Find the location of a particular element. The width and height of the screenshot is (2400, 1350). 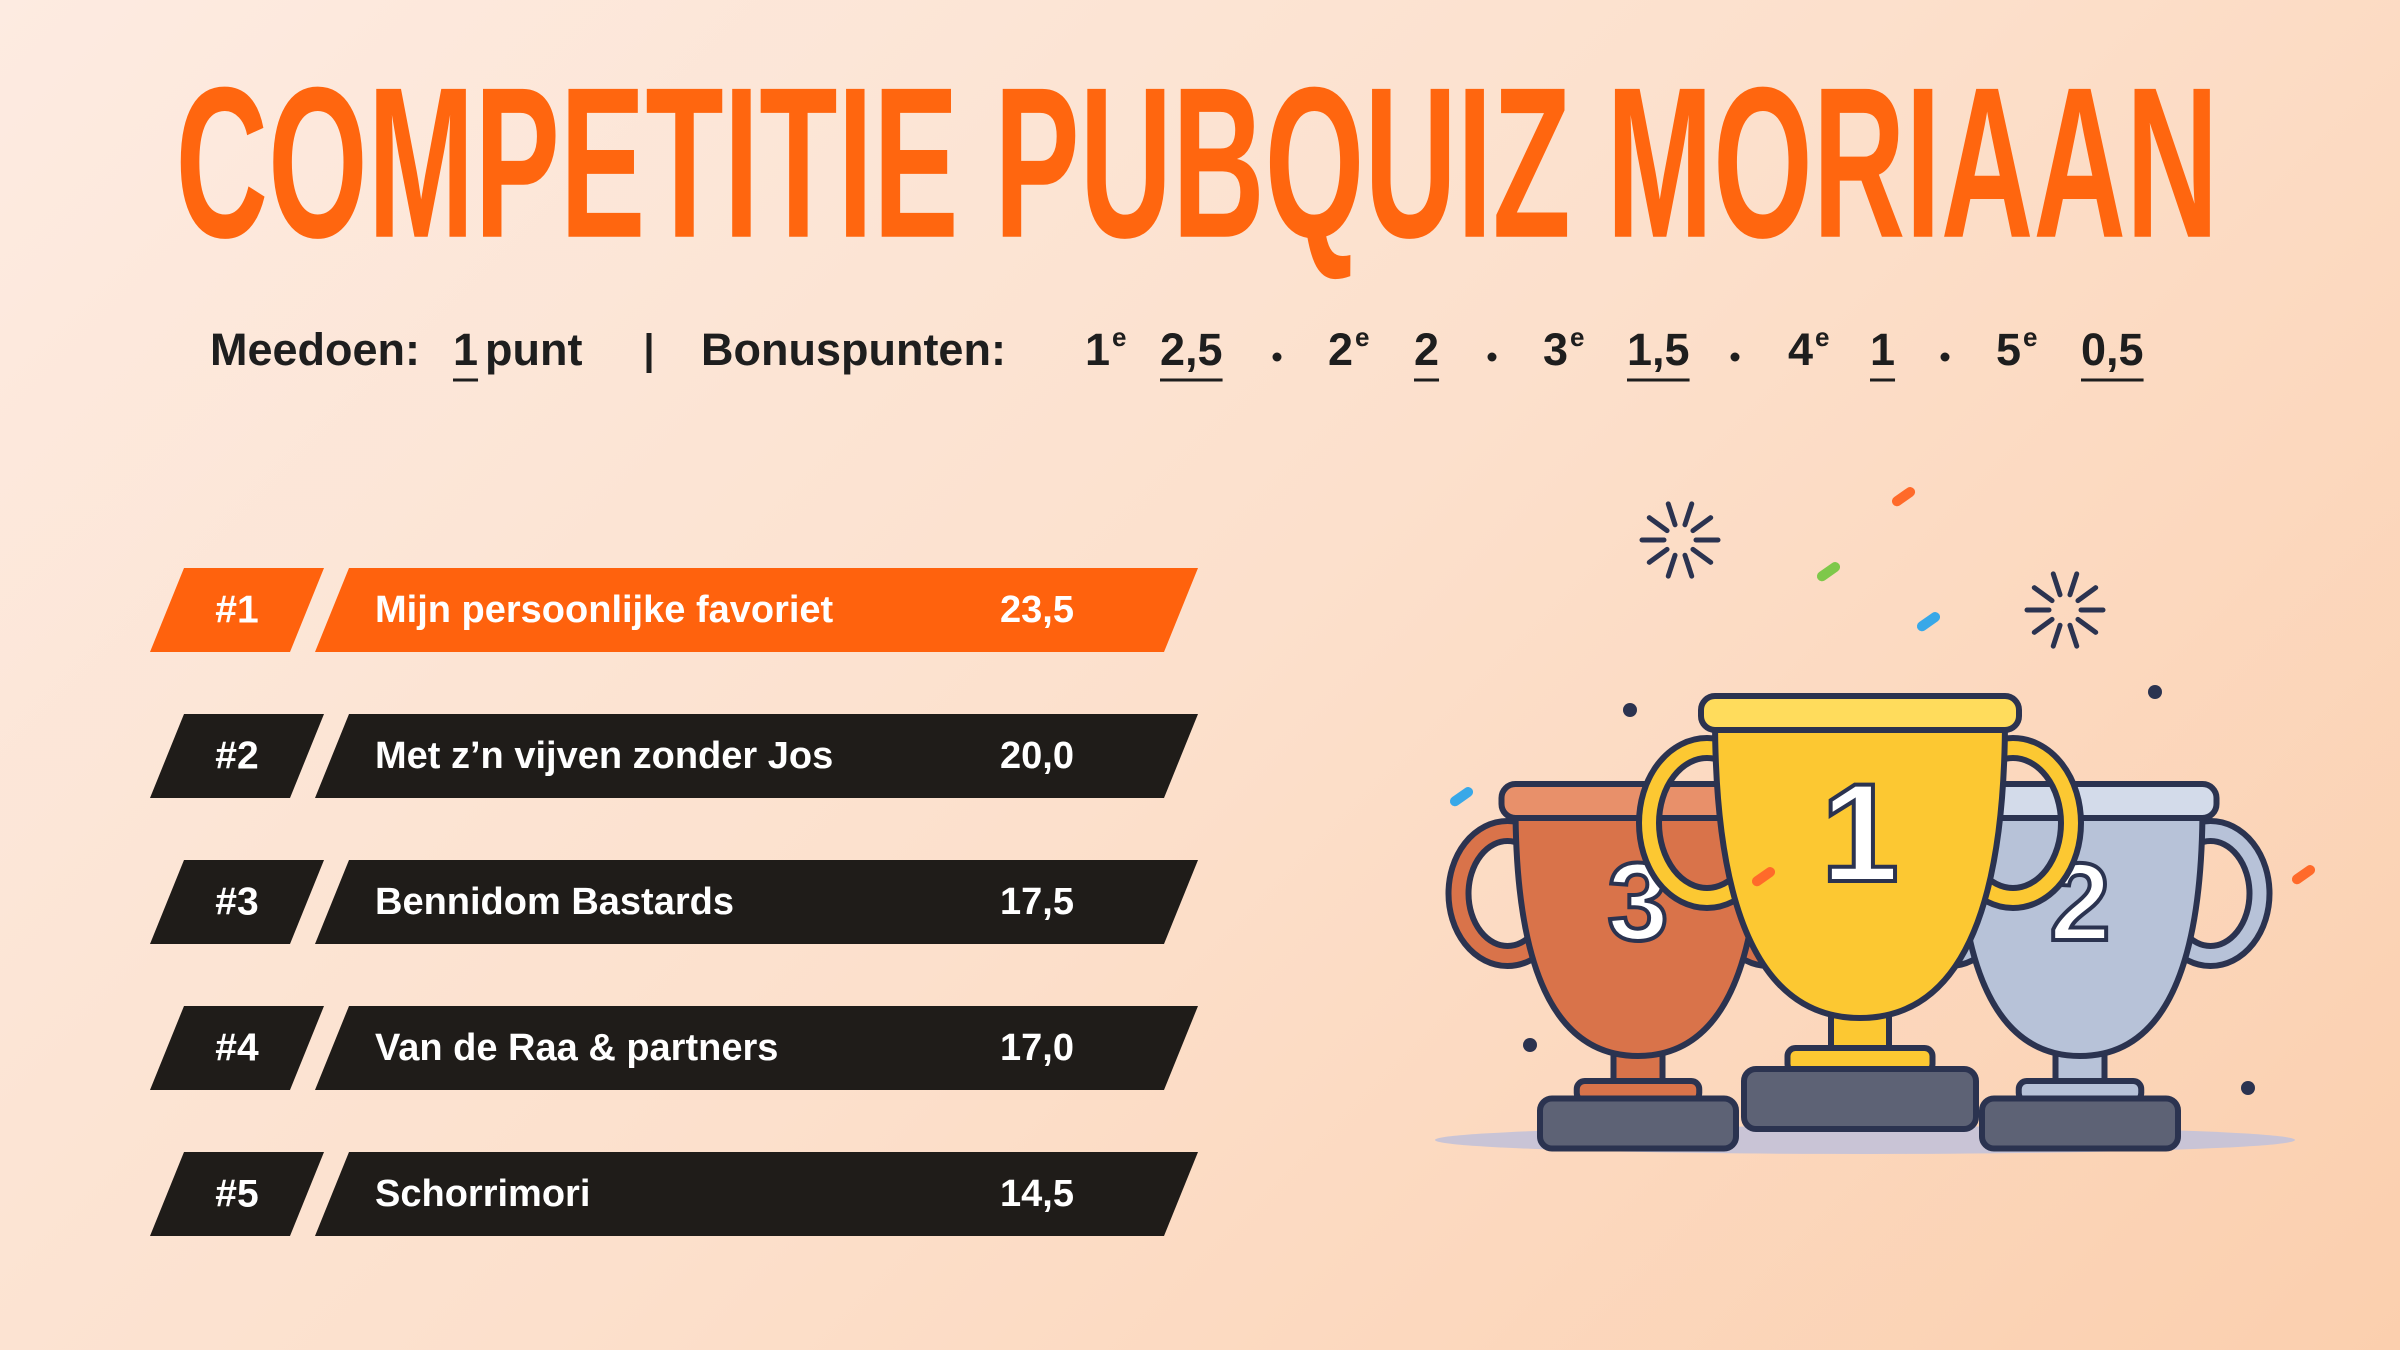

bonus-points: 2,5 is located at coordinates (1191, 349).